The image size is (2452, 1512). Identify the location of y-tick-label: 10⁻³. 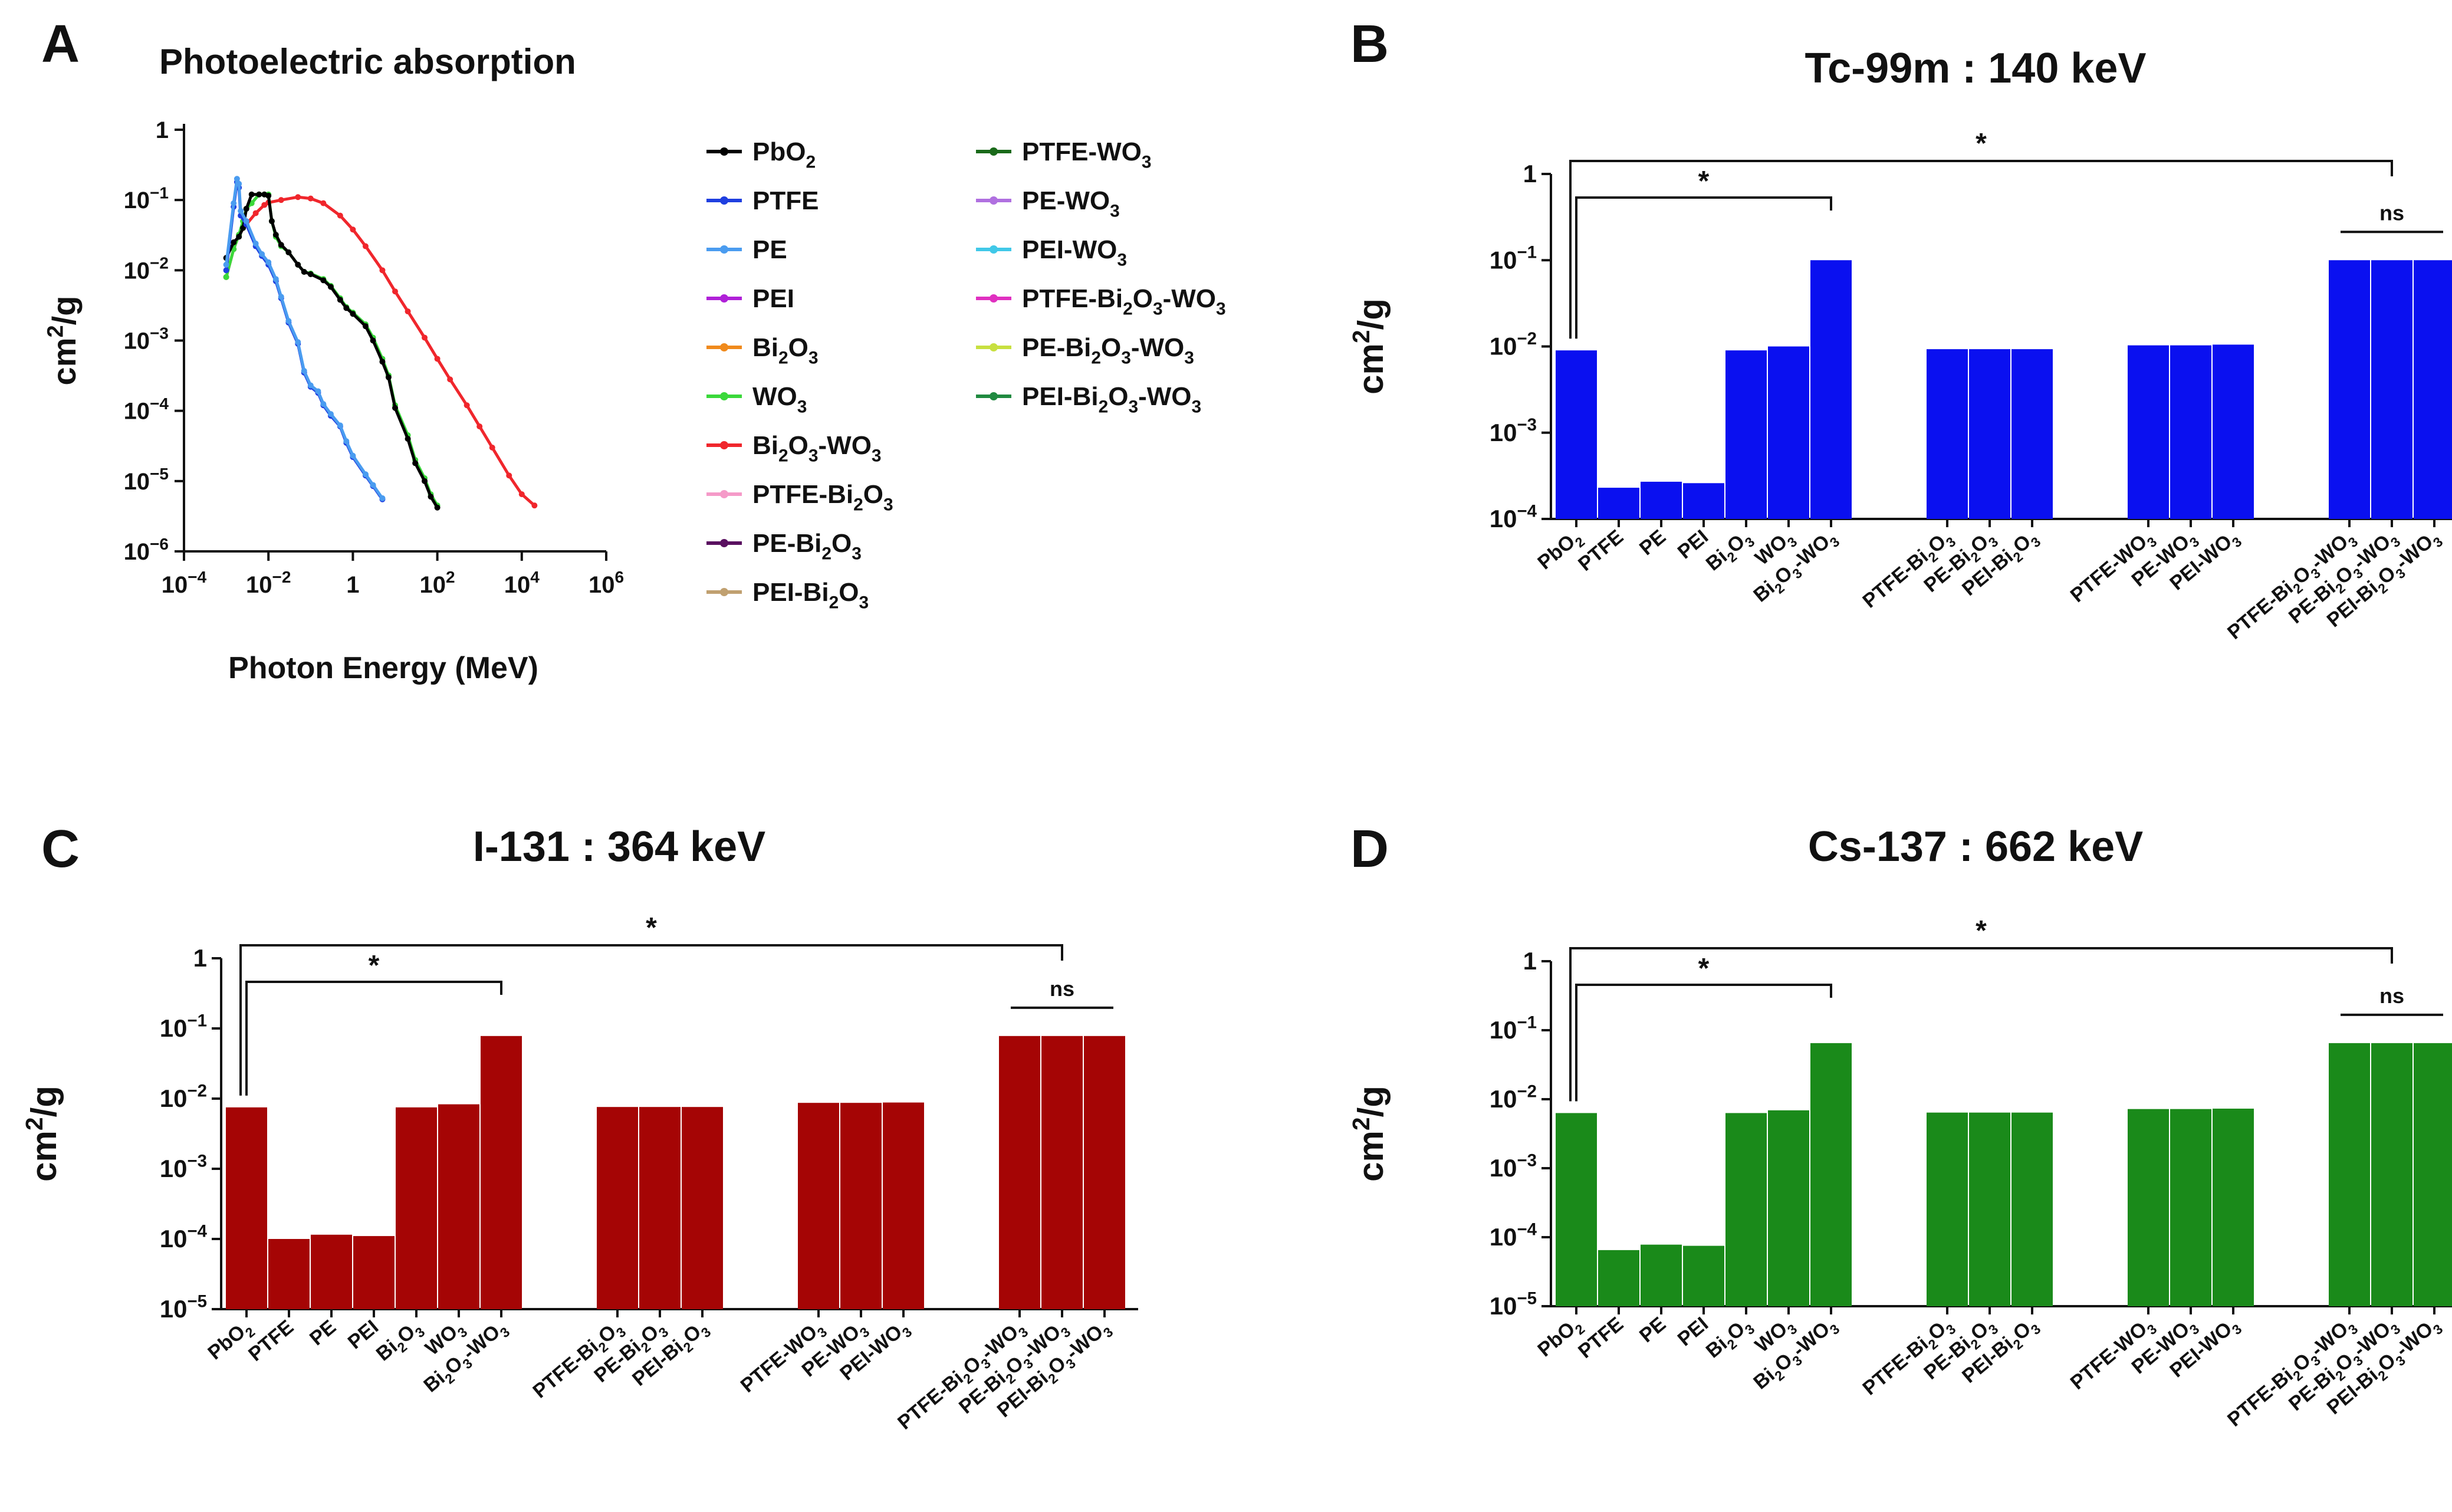
(183, 1166).